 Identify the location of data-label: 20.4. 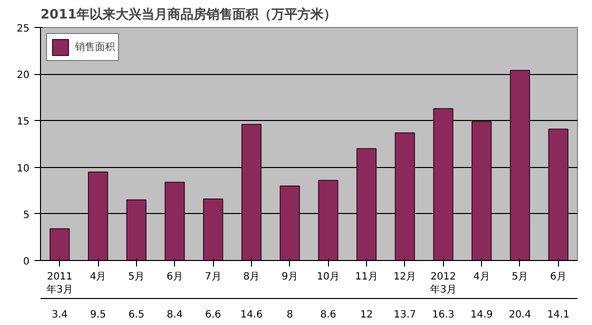
(520, 315).